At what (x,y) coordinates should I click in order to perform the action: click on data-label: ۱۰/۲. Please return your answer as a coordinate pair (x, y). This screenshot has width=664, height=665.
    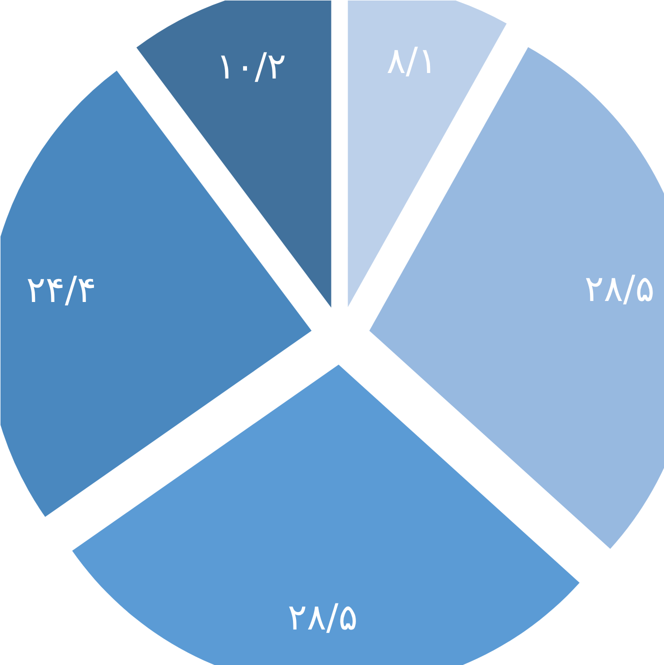
    Looking at the image, I should click on (251, 67).